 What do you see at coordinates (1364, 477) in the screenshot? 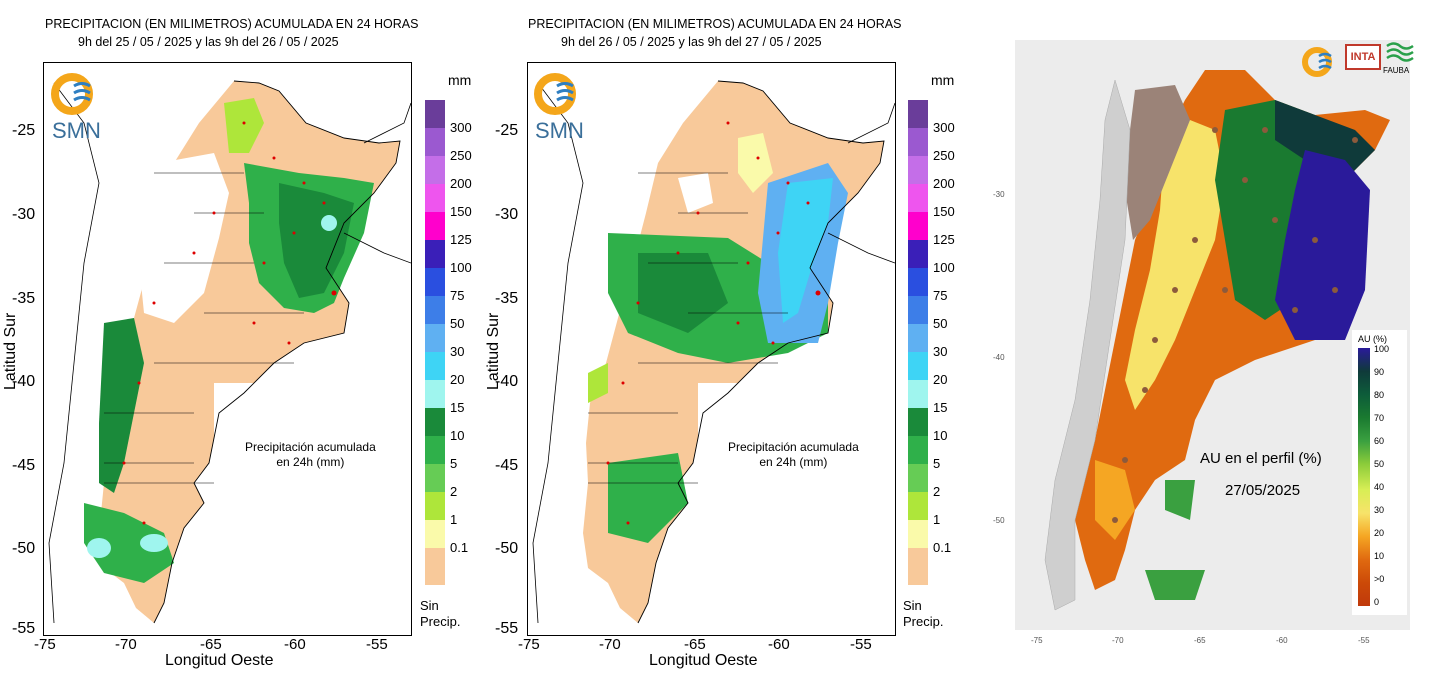
I see `au-legend-gradient` at bounding box center [1364, 477].